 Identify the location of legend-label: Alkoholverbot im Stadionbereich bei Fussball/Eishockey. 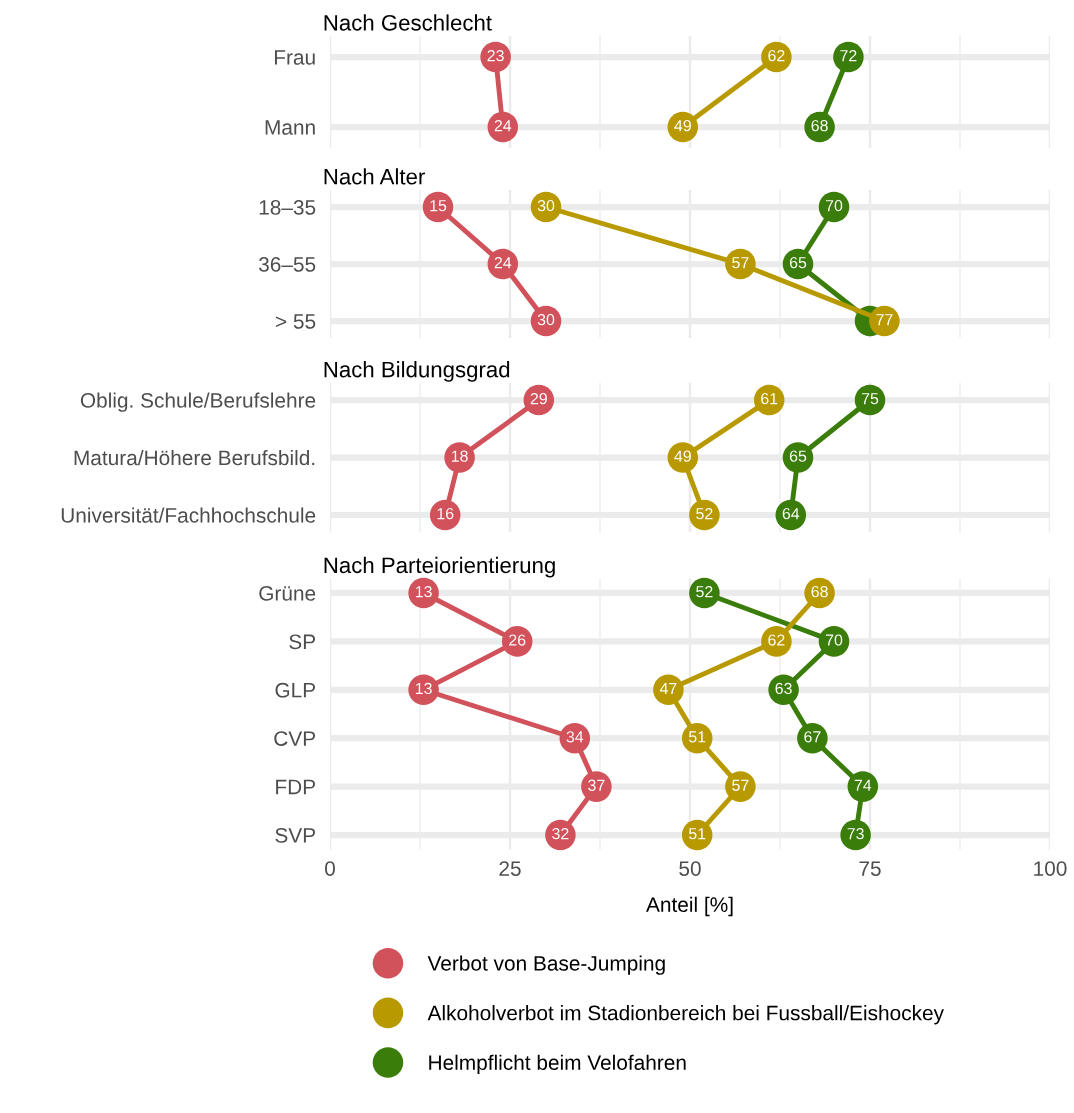
(685, 1015).